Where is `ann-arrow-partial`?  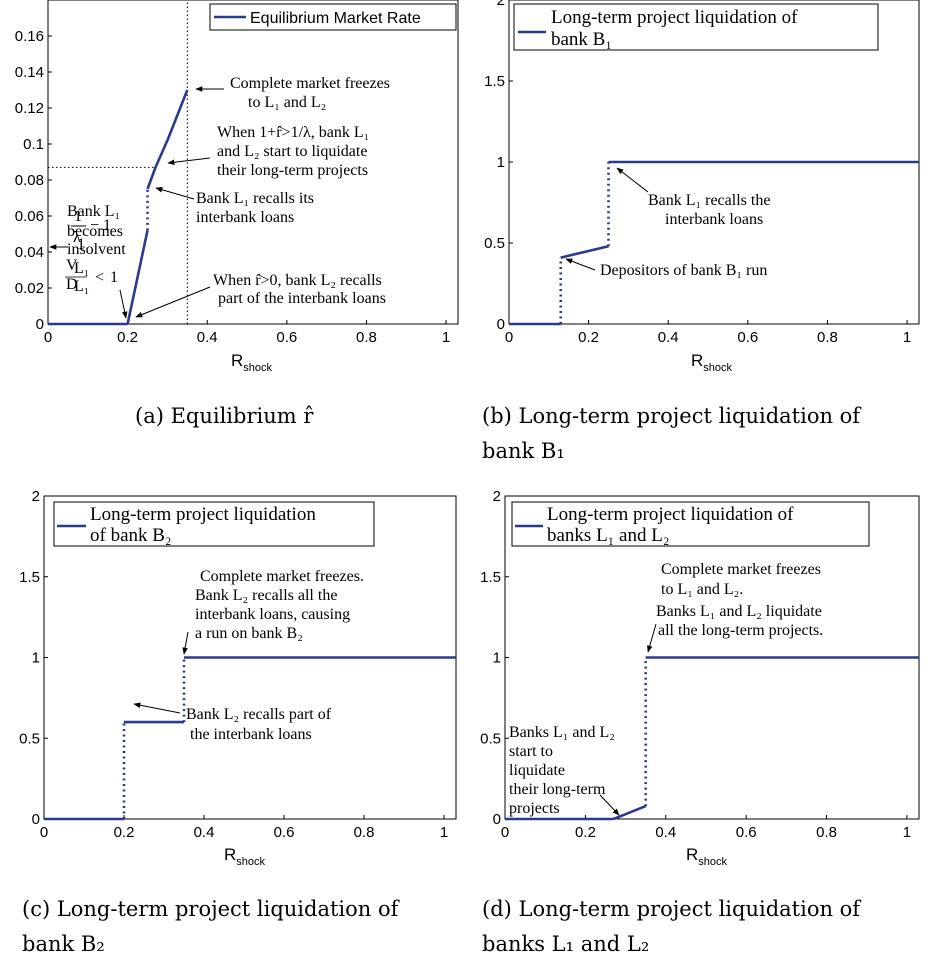 ann-arrow-partial is located at coordinates (157, 708).